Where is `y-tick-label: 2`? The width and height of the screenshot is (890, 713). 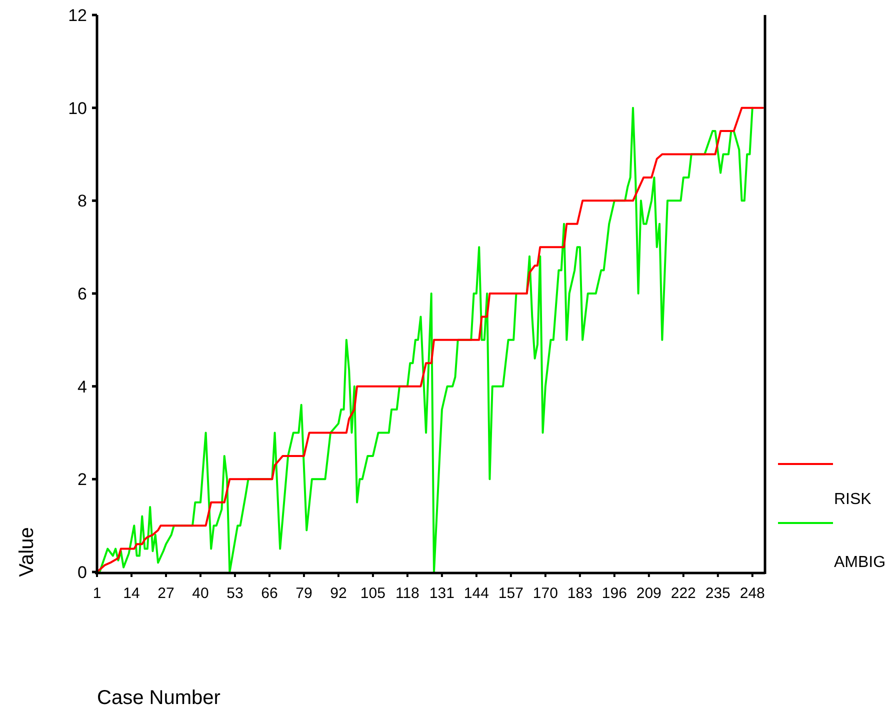 y-tick-label: 2 is located at coordinates (82, 480).